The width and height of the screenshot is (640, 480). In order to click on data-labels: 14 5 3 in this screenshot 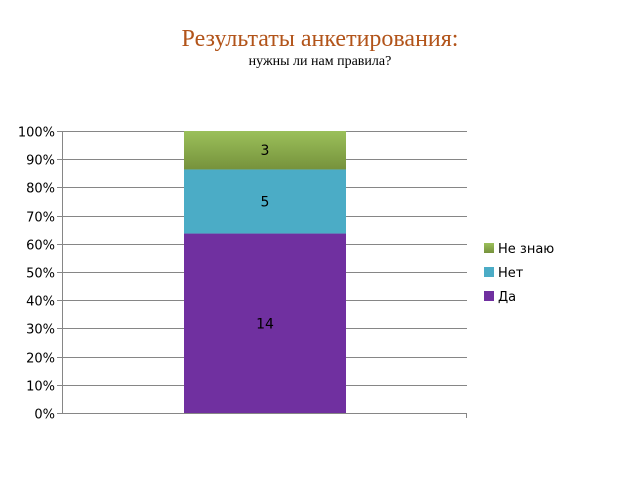, I will do `click(265, 237)`.